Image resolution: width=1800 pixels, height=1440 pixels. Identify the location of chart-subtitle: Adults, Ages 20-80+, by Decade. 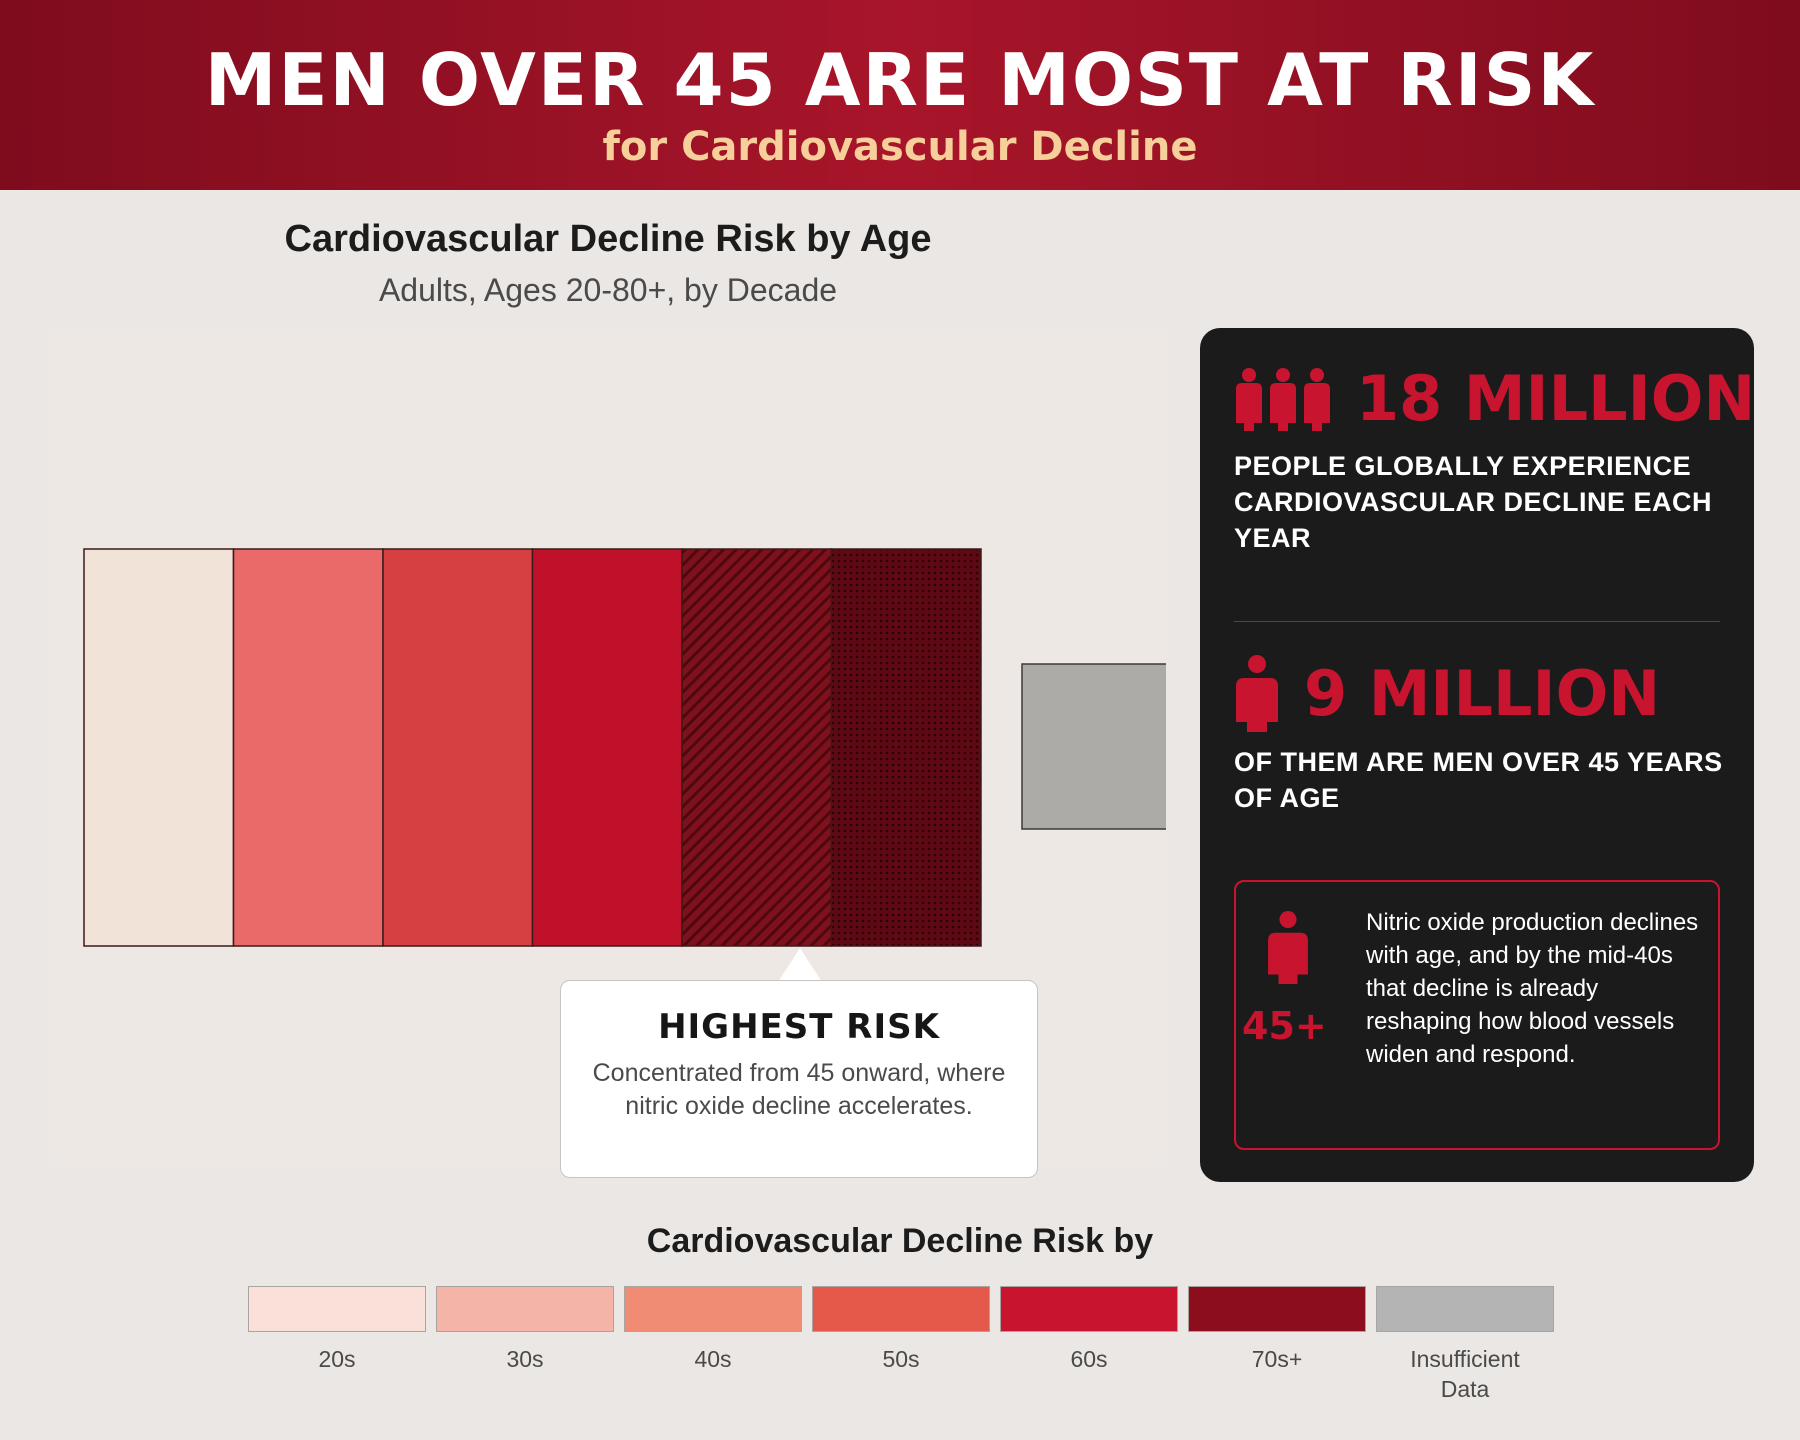
(608, 290).